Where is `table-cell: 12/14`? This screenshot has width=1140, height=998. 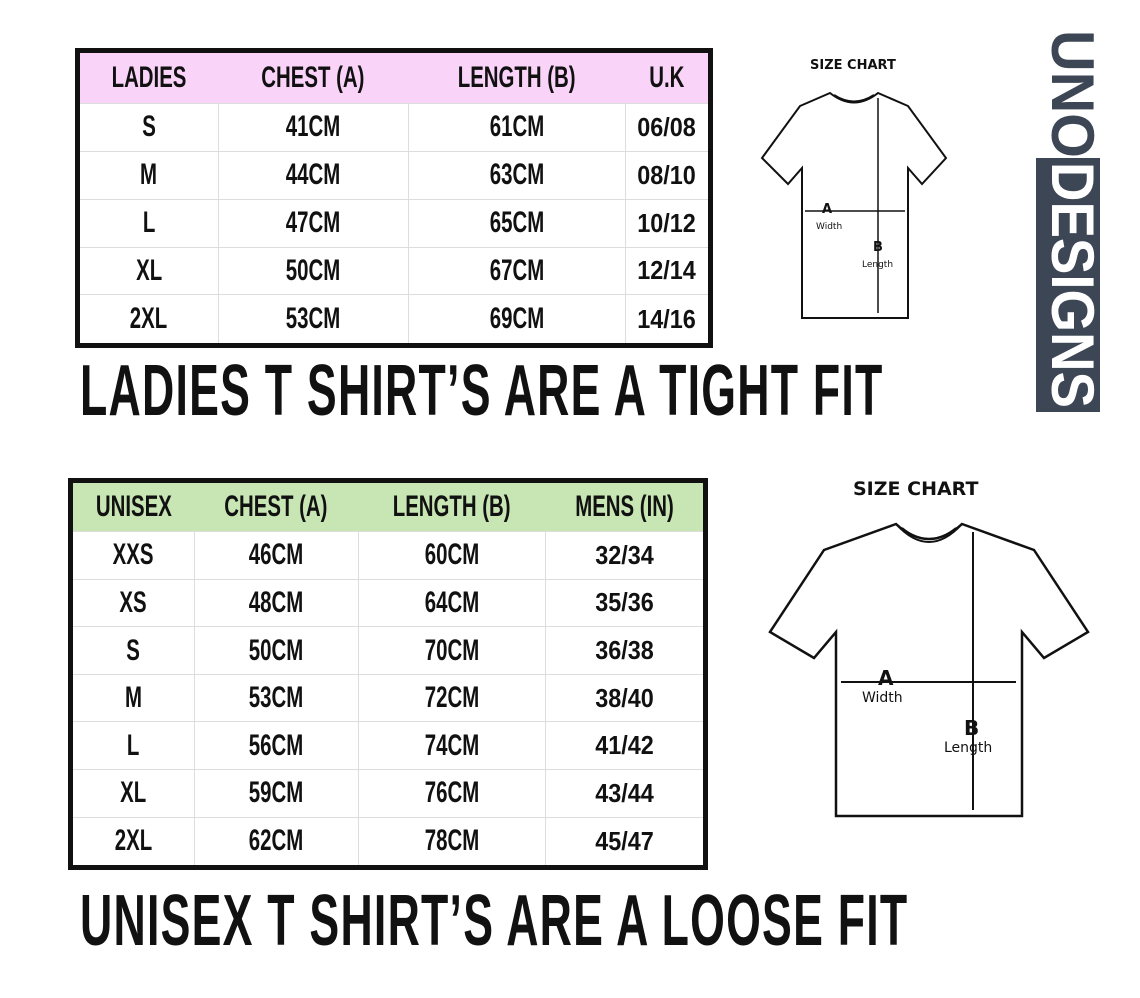 table-cell: 12/14 is located at coordinates (668, 271).